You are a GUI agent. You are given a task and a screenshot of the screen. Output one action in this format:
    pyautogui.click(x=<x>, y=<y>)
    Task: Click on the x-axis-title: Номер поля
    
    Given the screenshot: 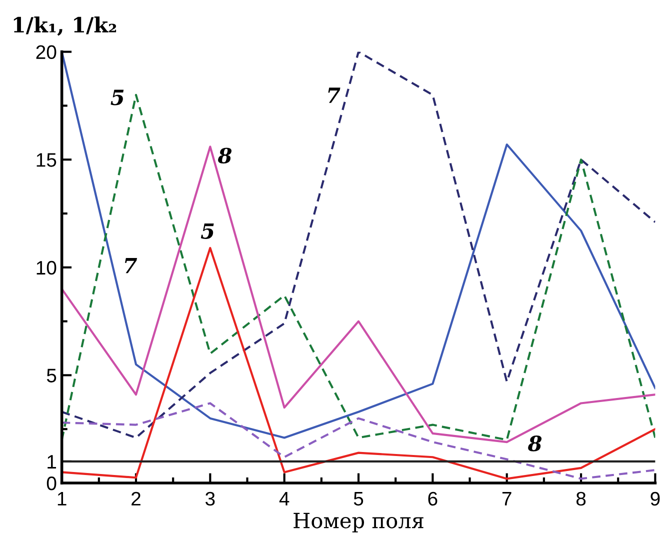 What is the action you would take?
    pyautogui.click(x=359, y=522)
    